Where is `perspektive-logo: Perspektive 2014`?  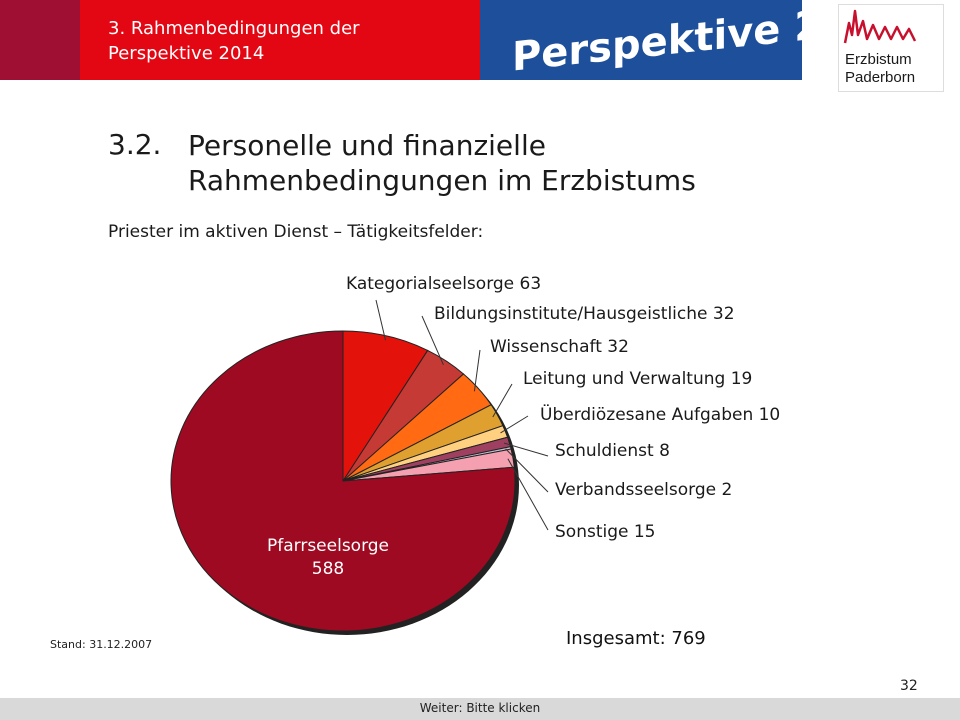 perspektive-logo: Perspektive 2014 is located at coordinates (657, 40).